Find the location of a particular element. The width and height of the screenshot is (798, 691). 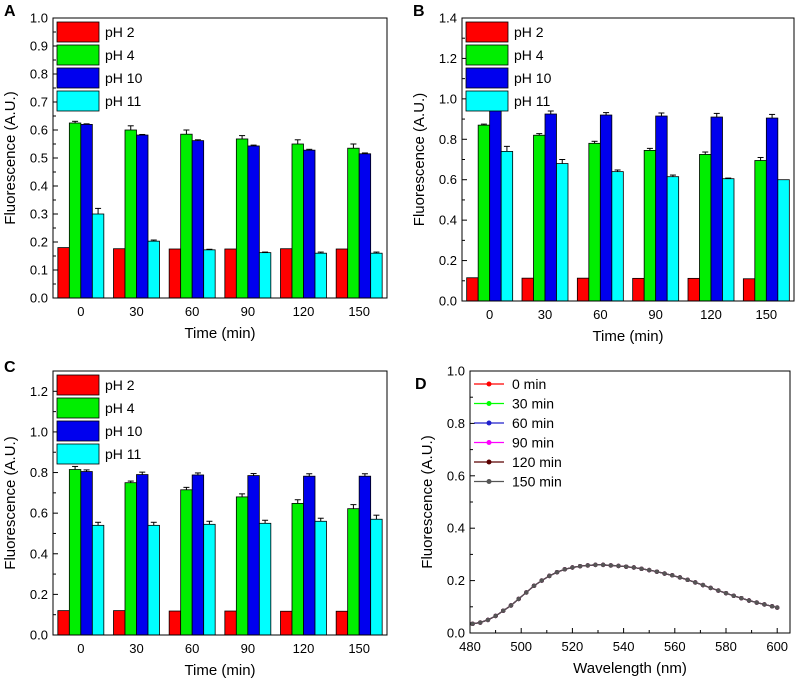

y-tick-label: 1.0 is located at coordinates (39, 431).